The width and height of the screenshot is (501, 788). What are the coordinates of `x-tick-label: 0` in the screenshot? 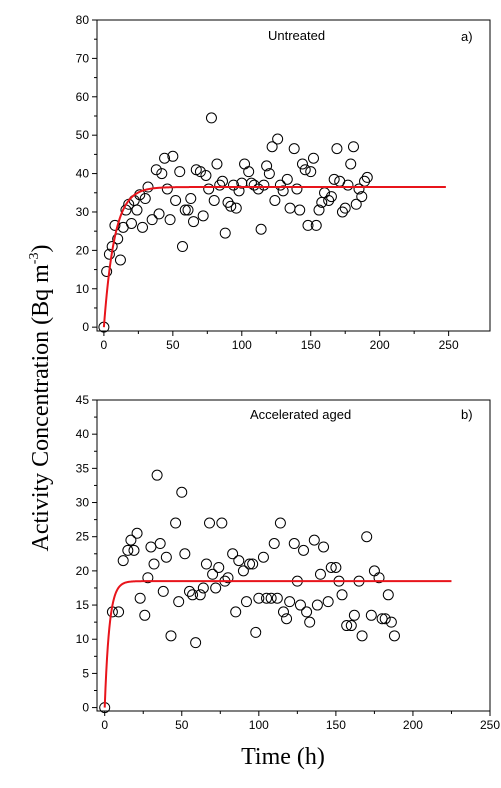 It's located at (104, 725).